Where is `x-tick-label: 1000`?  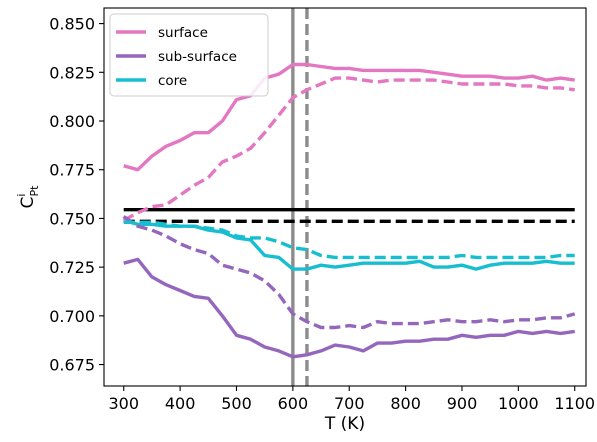 x-tick-label: 1000 is located at coordinates (518, 403).